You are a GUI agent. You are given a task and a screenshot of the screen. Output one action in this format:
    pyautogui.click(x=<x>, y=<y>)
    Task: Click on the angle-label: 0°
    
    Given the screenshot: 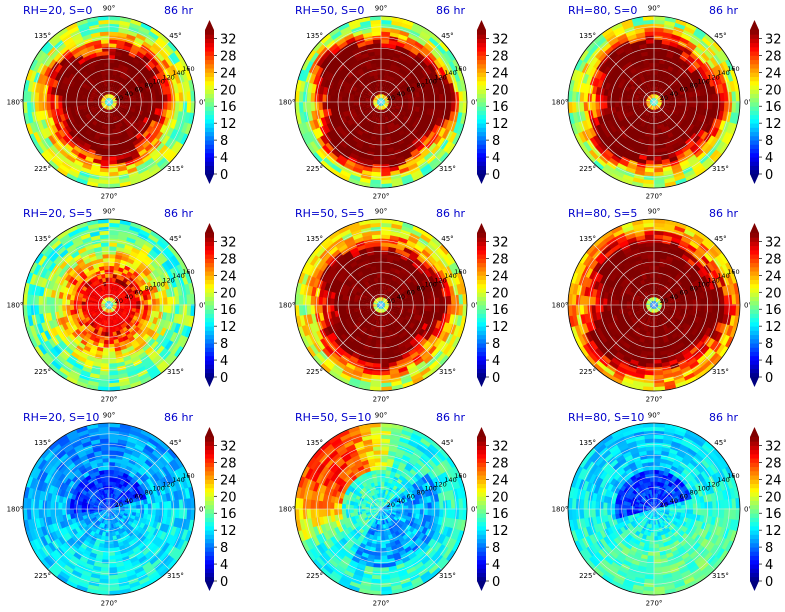 What is the action you would take?
    pyautogui.click(x=203, y=306)
    